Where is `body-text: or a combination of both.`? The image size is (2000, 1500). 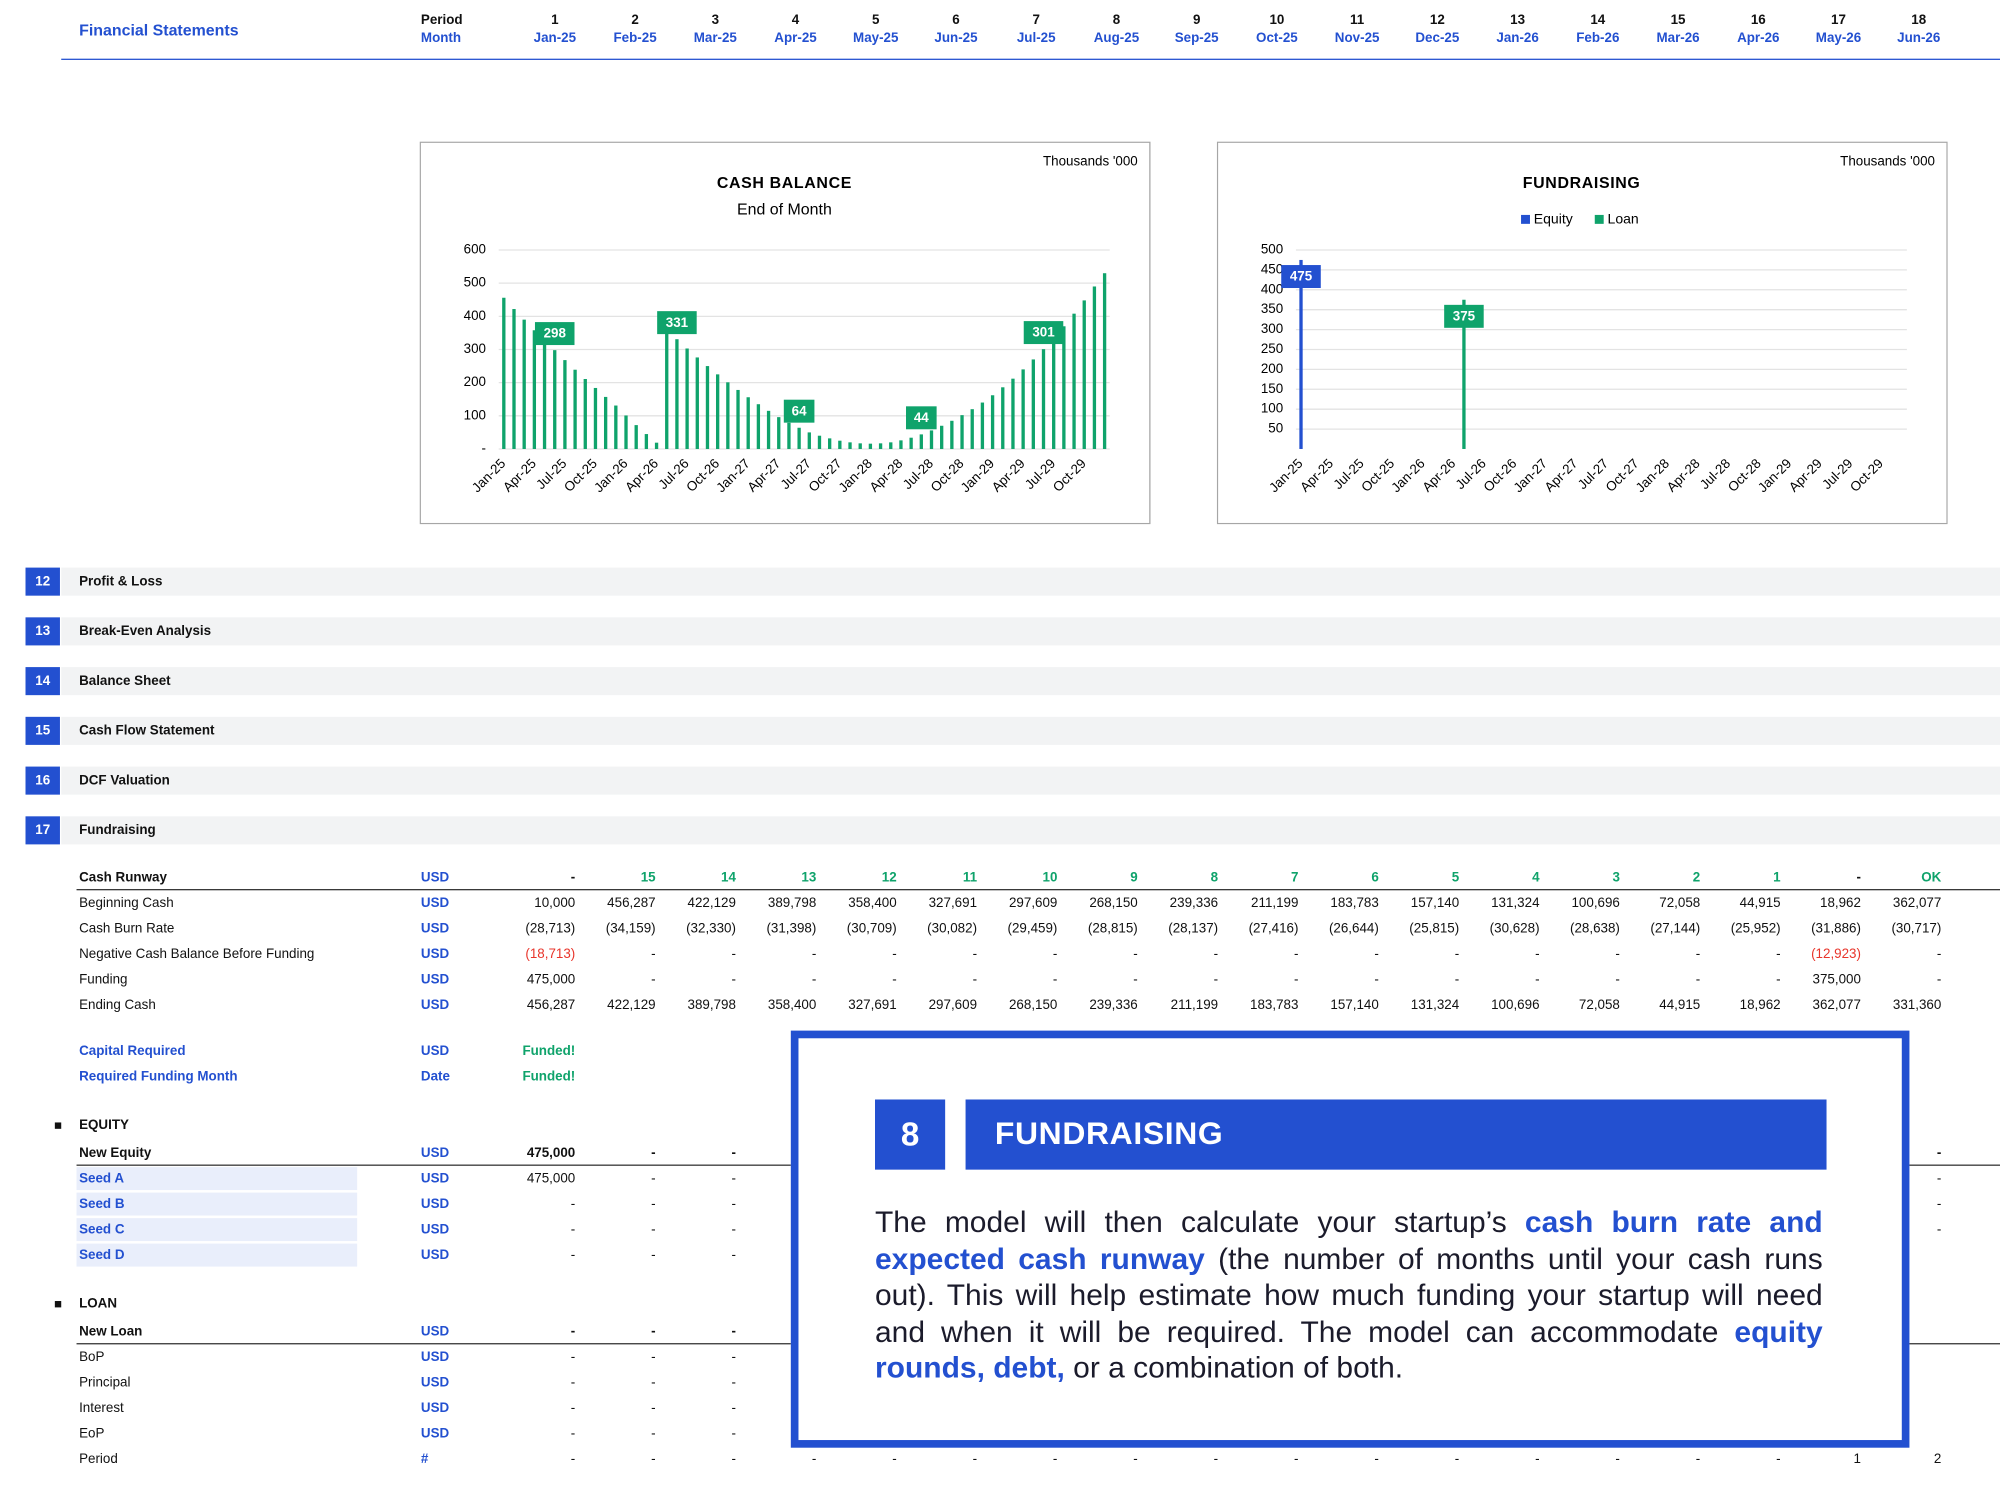
body-text: or a combination of both. is located at coordinates (1234, 1367).